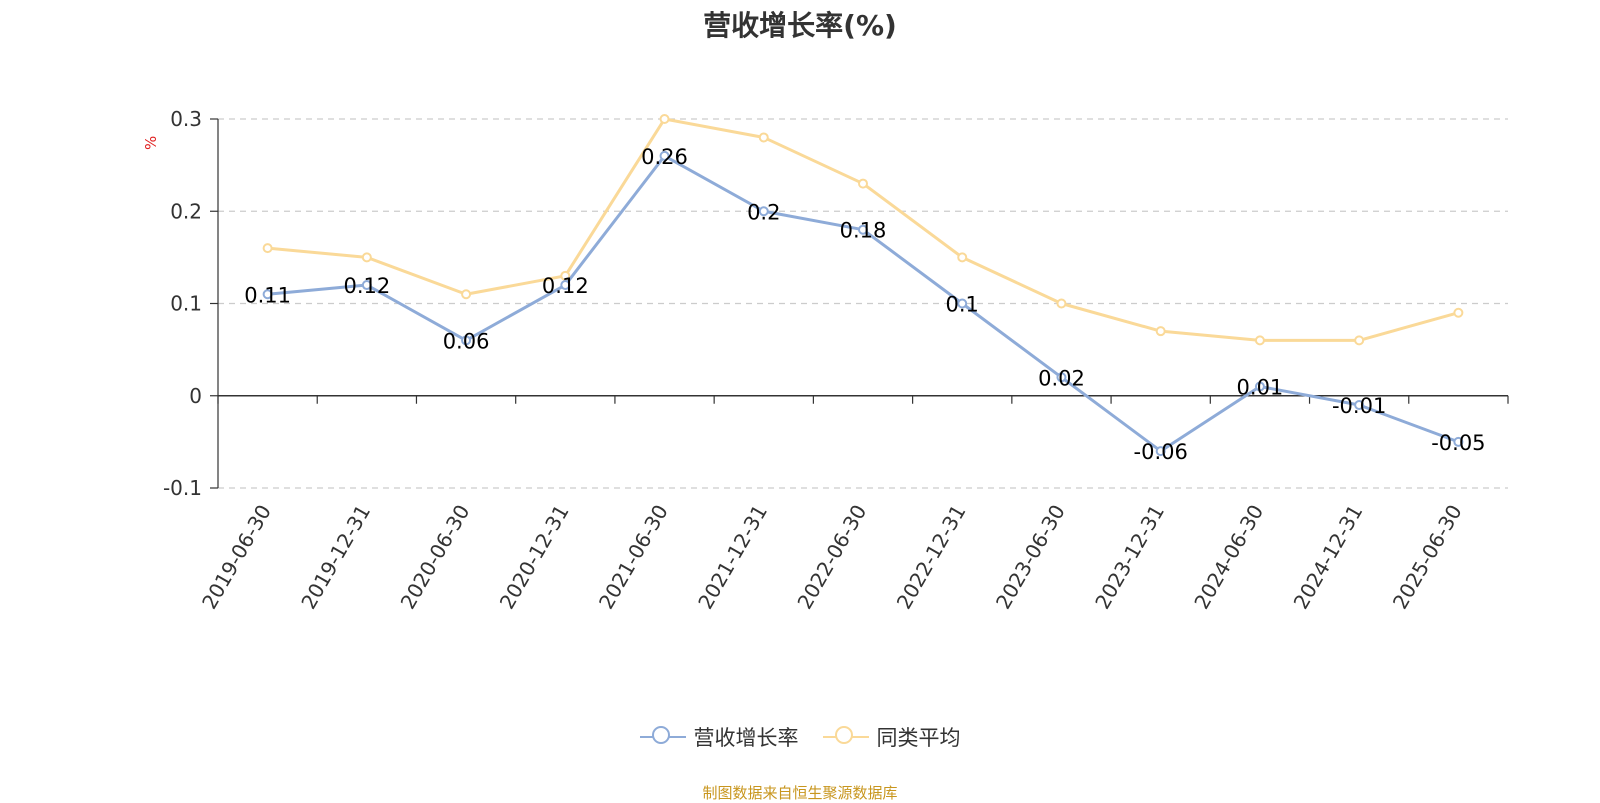 The image size is (1600, 803). What do you see at coordinates (1129, 557) in the screenshot?
I see `x-tick-label: 2023-12-31` at bounding box center [1129, 557].